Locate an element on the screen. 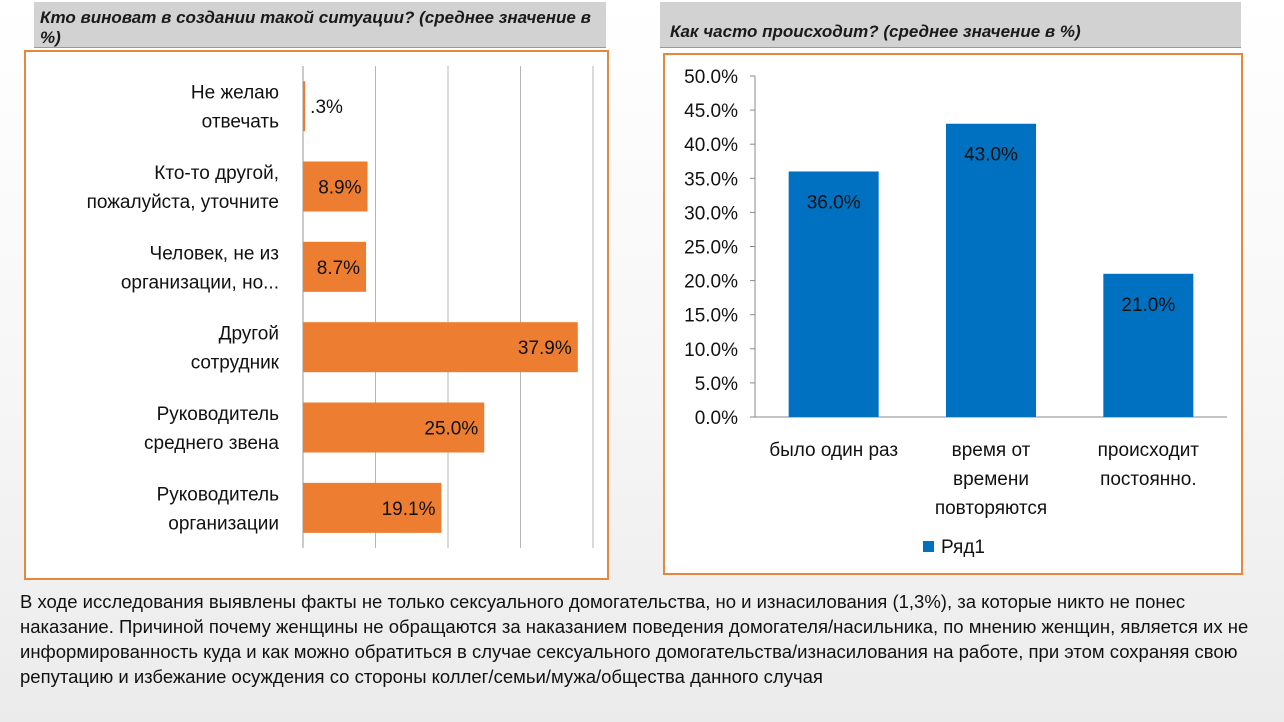  category-label: Не желаю is located at coordinates (235, 93).